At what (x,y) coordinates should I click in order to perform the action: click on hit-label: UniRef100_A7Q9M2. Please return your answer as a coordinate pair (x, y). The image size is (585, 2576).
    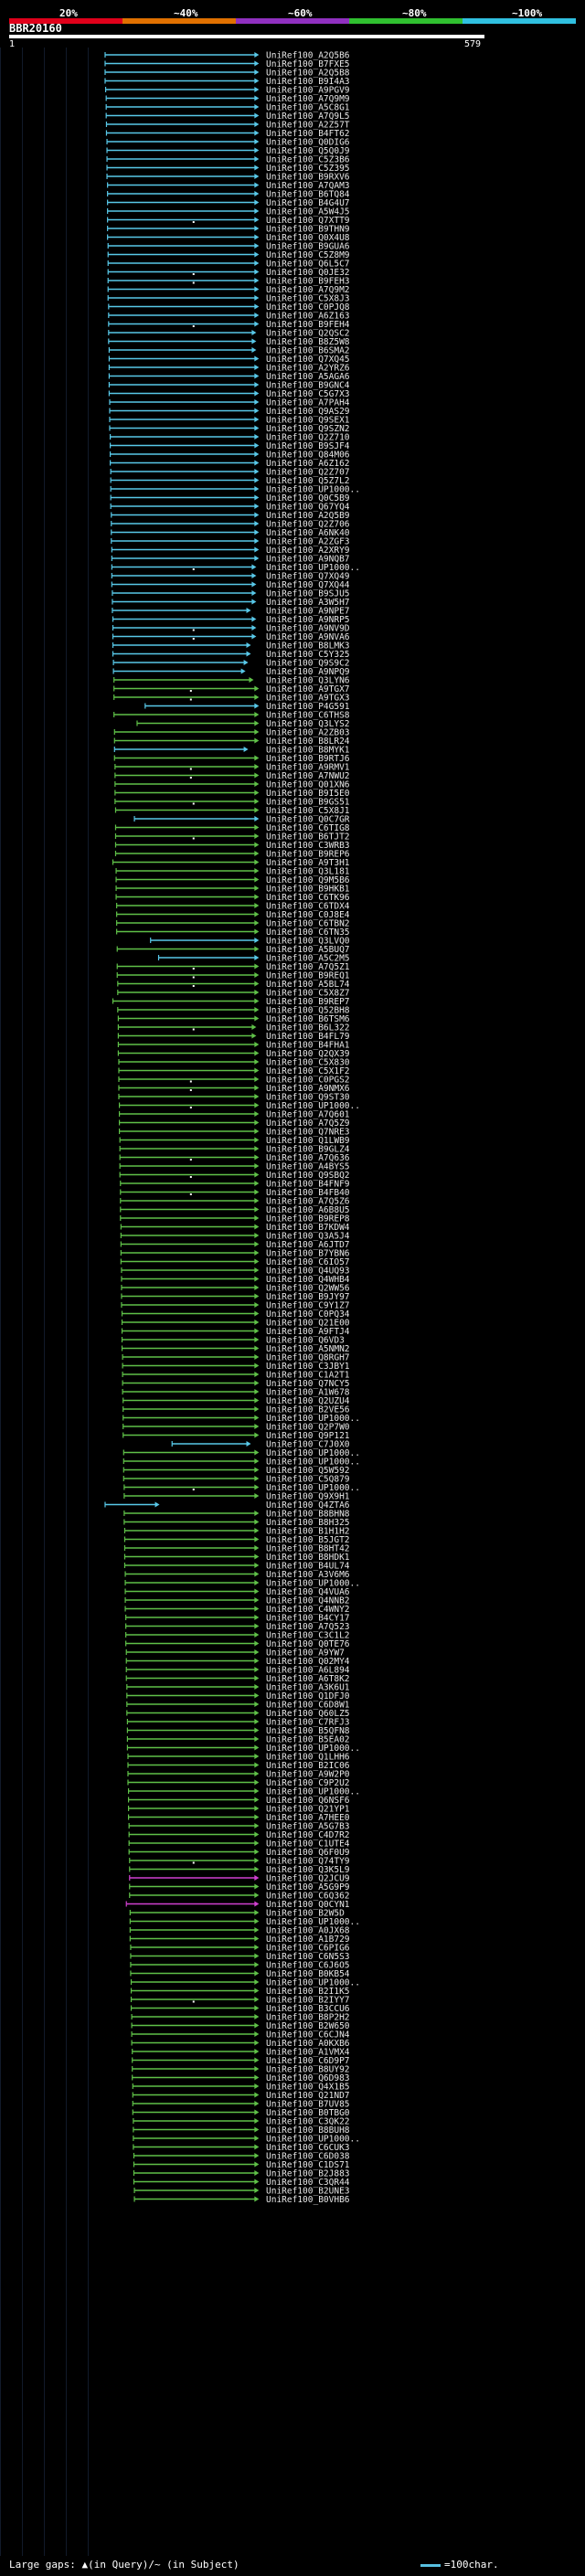
    Looking at the image, I should click on (308, 290).